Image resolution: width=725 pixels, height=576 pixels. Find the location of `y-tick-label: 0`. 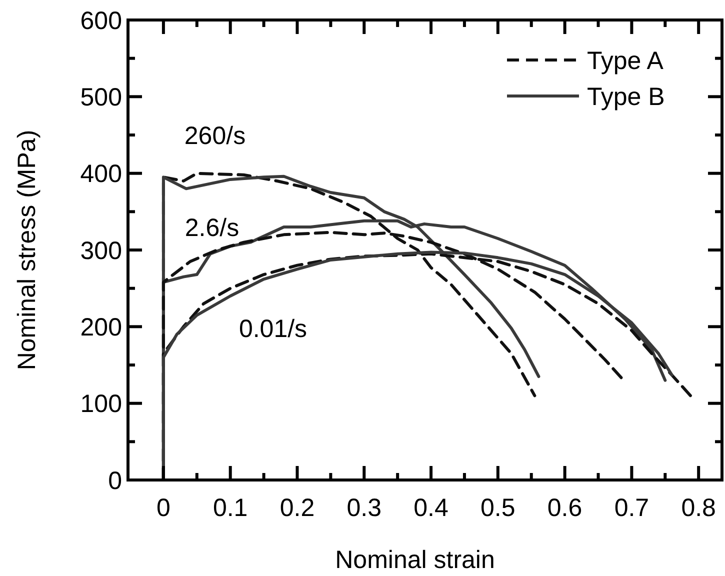

y-tick-label: 0 is located at coordinates (115, 480).